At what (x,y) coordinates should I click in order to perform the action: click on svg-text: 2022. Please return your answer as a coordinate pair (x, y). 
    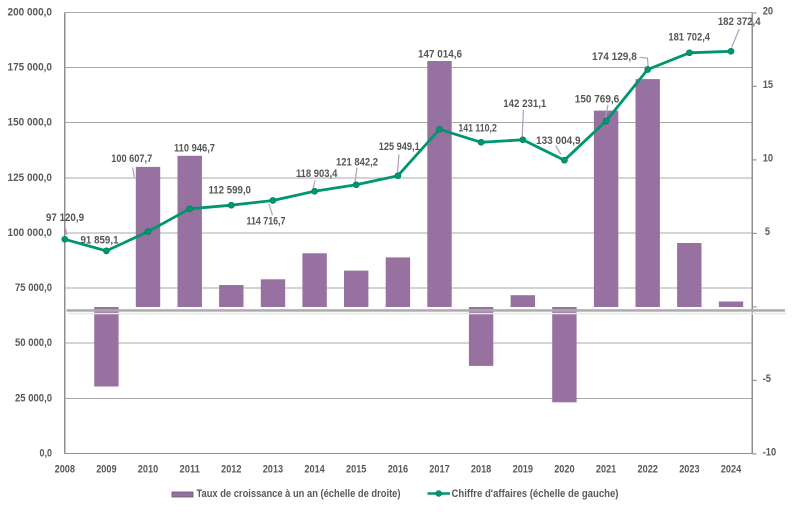
    Looking at the image, I should click on (648, 469).